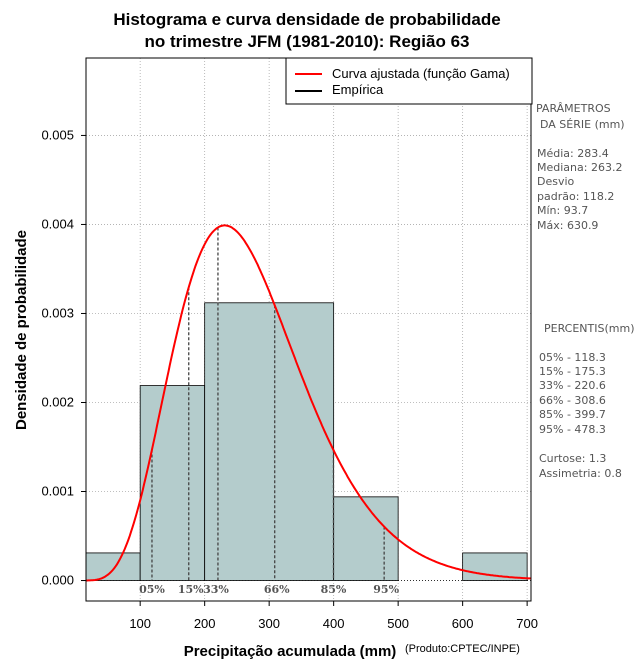  What do you see at coordinates (562, 210) in the screenshot?
I see `stat-min: Mín: 93.7` at bounding box center [562, 210].